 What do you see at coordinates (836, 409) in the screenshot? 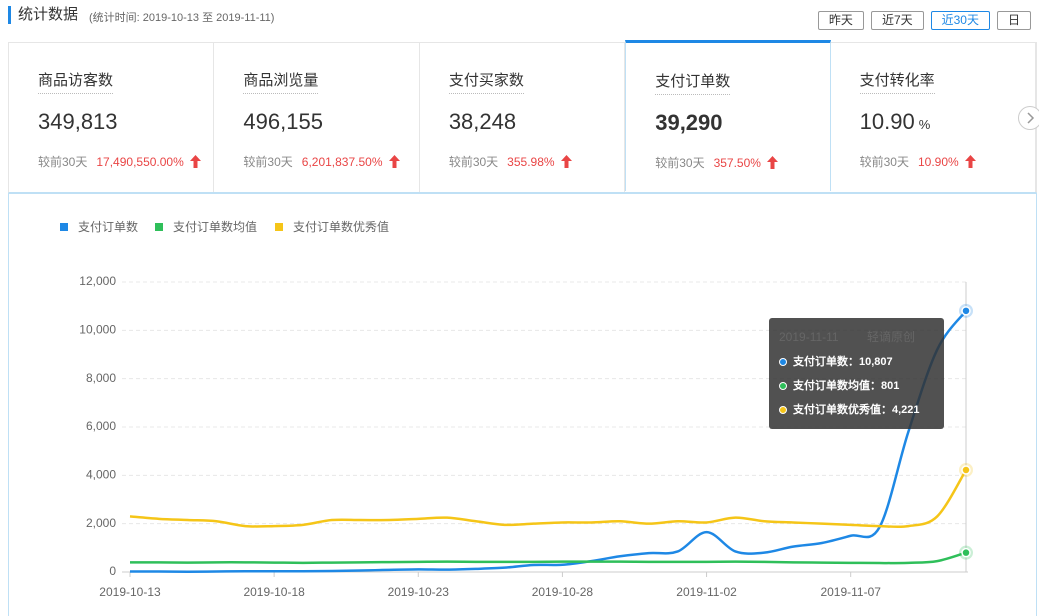
I see `tooltip-name: 支付订单数优秀值` at bounding box center [836, 409].